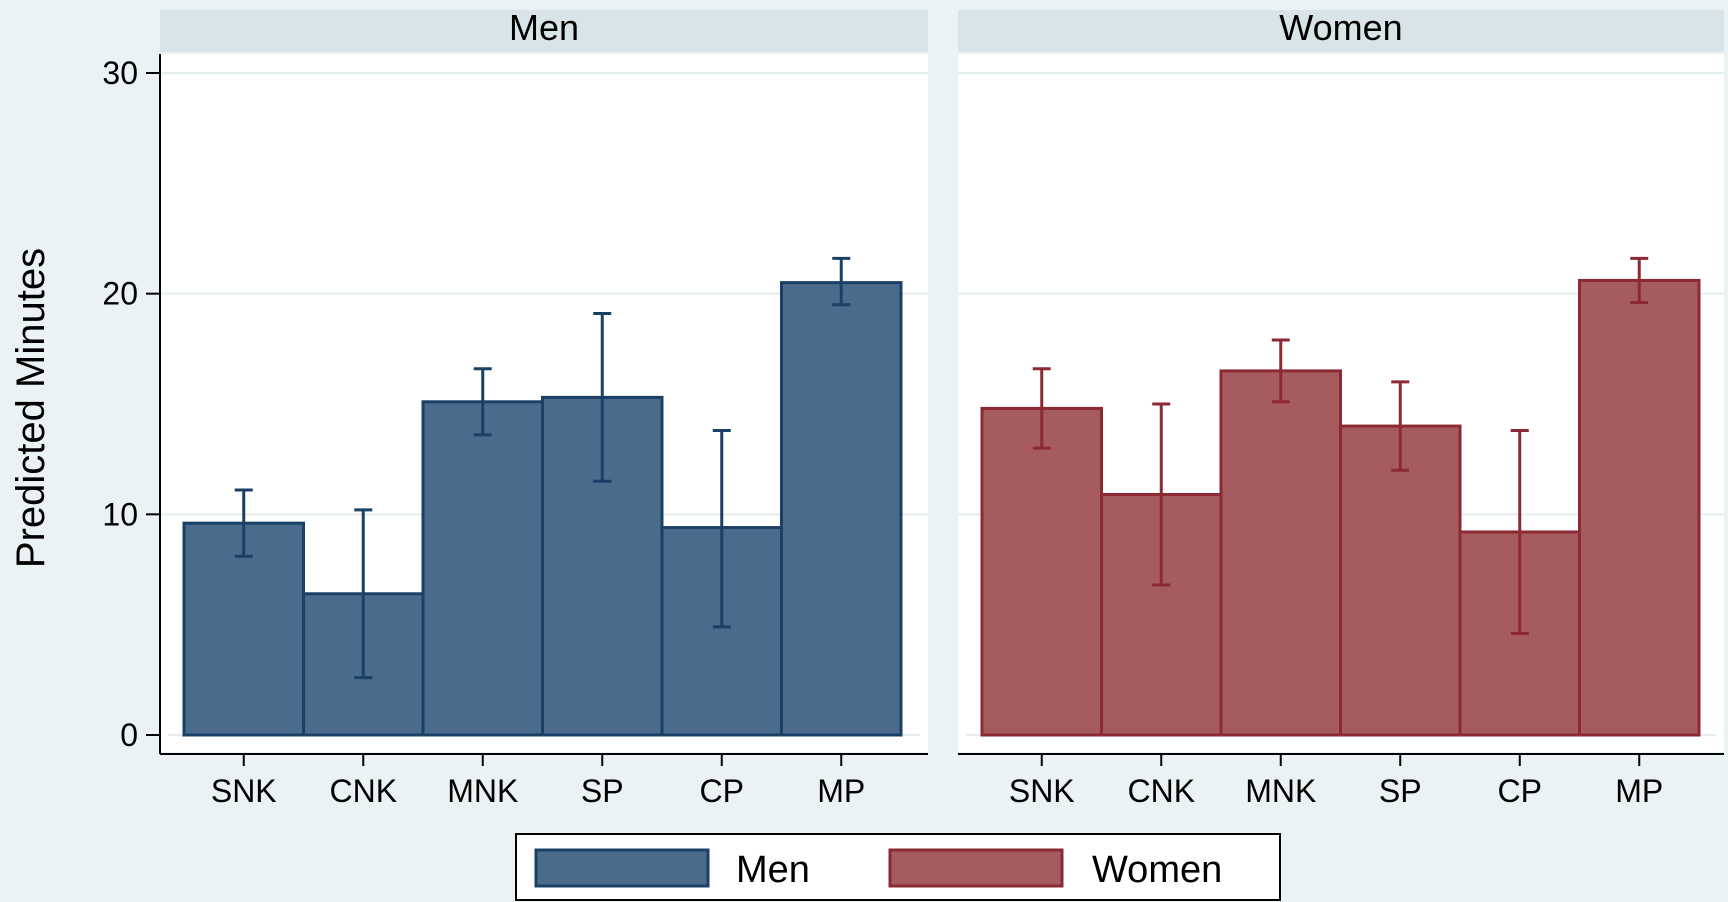 This screenshot has width=1728, height=902. Describe the element at coordinates (721, 528) in the screenshot. I see `error-bar-men-cp` at that location.